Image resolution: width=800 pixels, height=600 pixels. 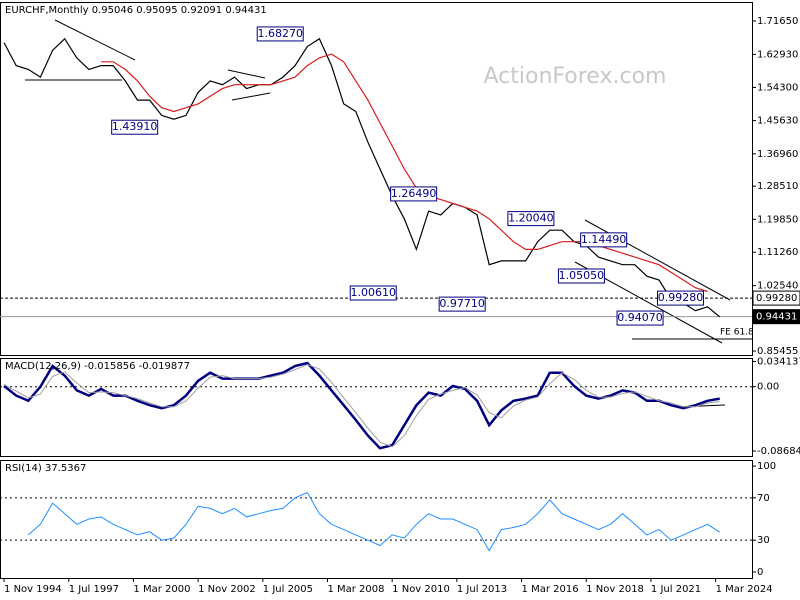 What do you see at coordinates (482, 589) in the screenshot?
I see `x-tick-label: 1 Jul 2013` at bounding box center [482, 589].